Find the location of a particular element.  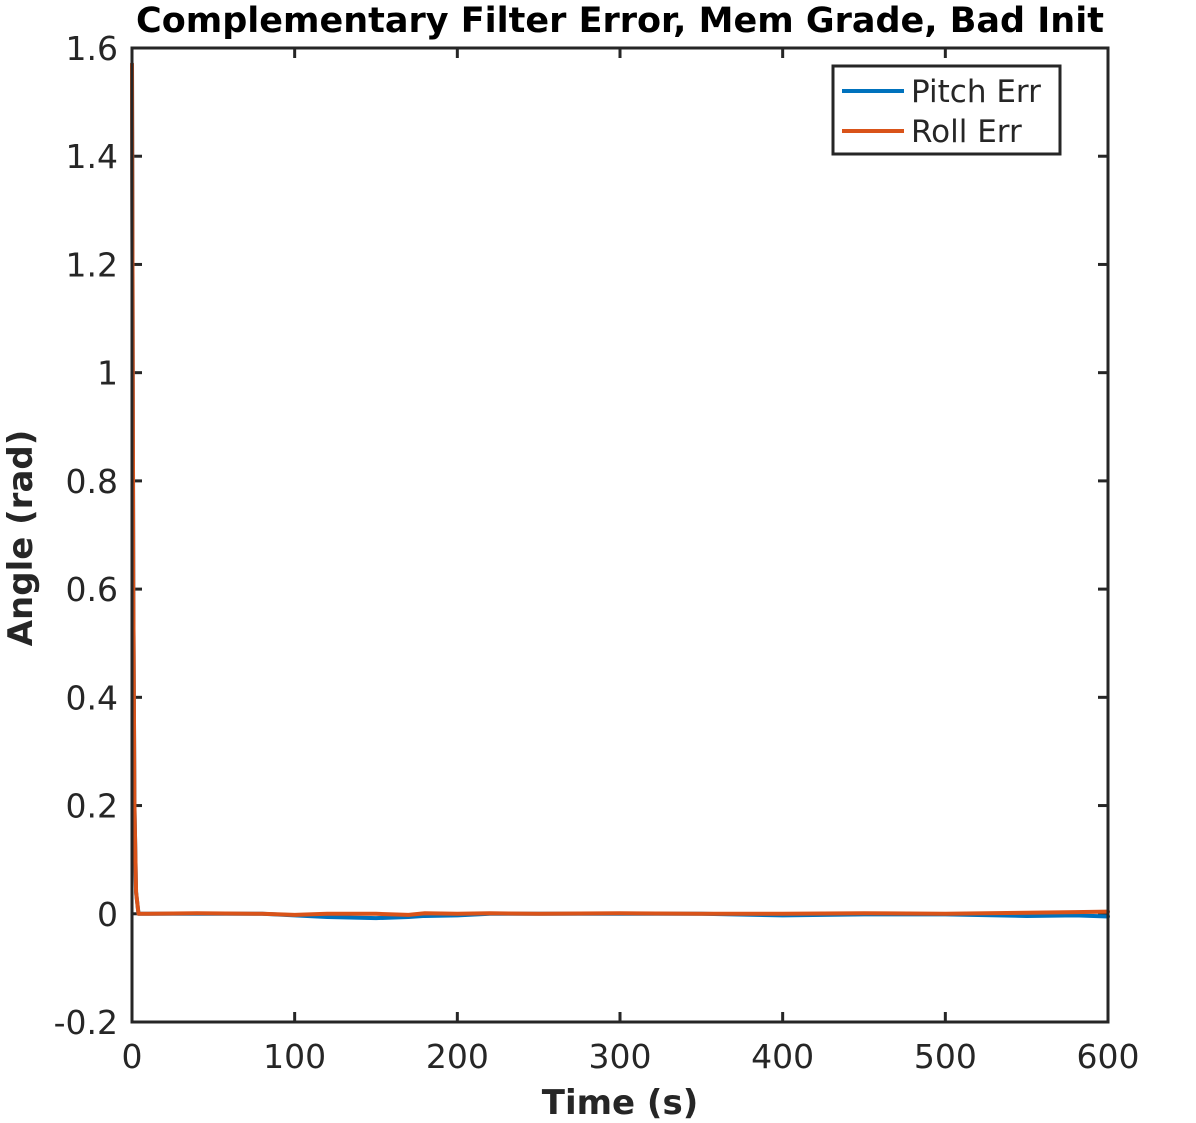

legend: Pitch Err Roll Err is located at coordinates (946, 110).